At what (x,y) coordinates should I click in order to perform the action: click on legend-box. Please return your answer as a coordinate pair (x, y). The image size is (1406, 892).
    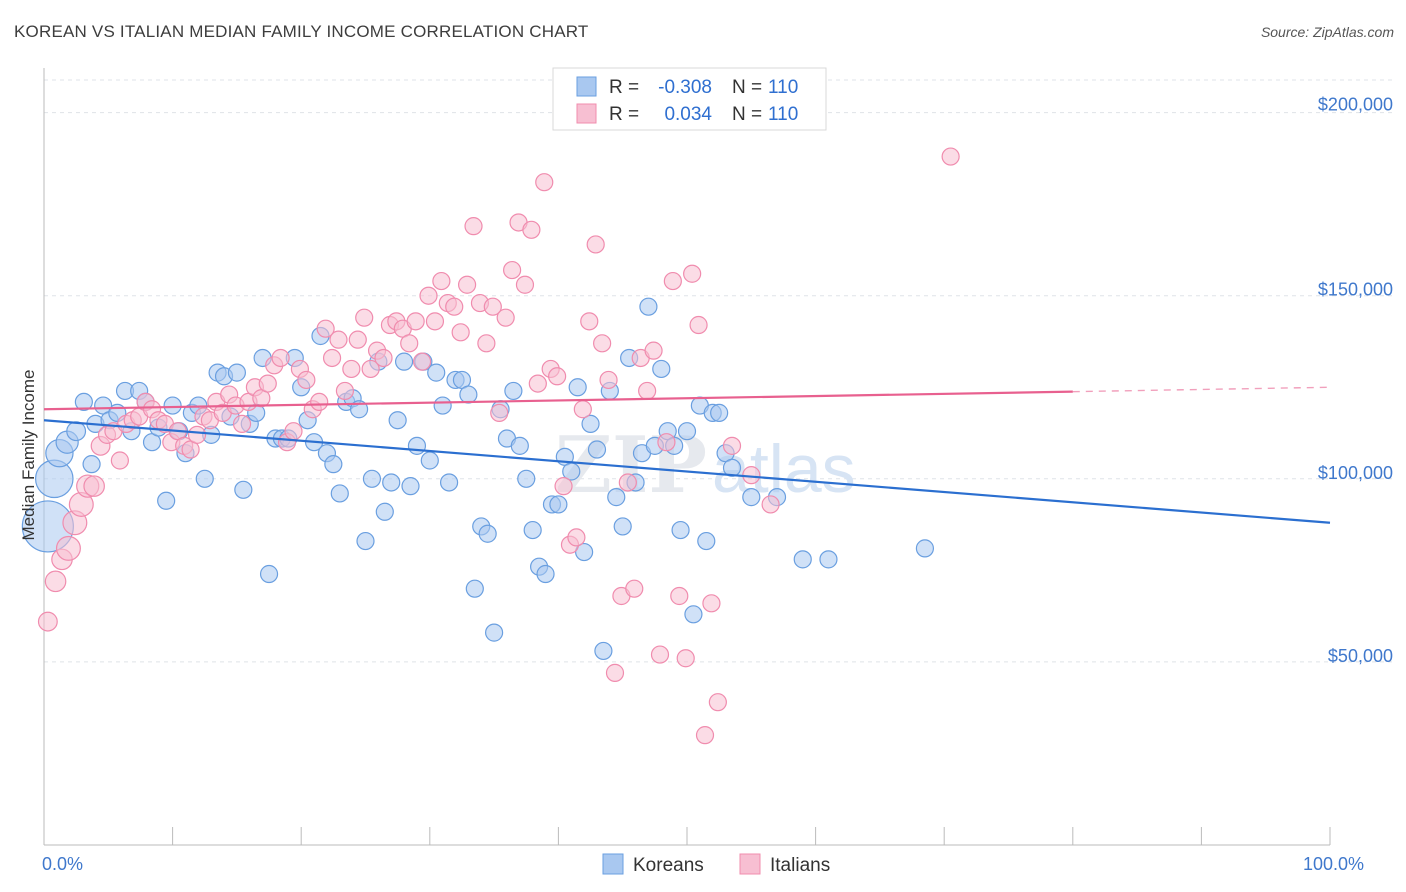
    Looking at the image, I should click on (689, 99).